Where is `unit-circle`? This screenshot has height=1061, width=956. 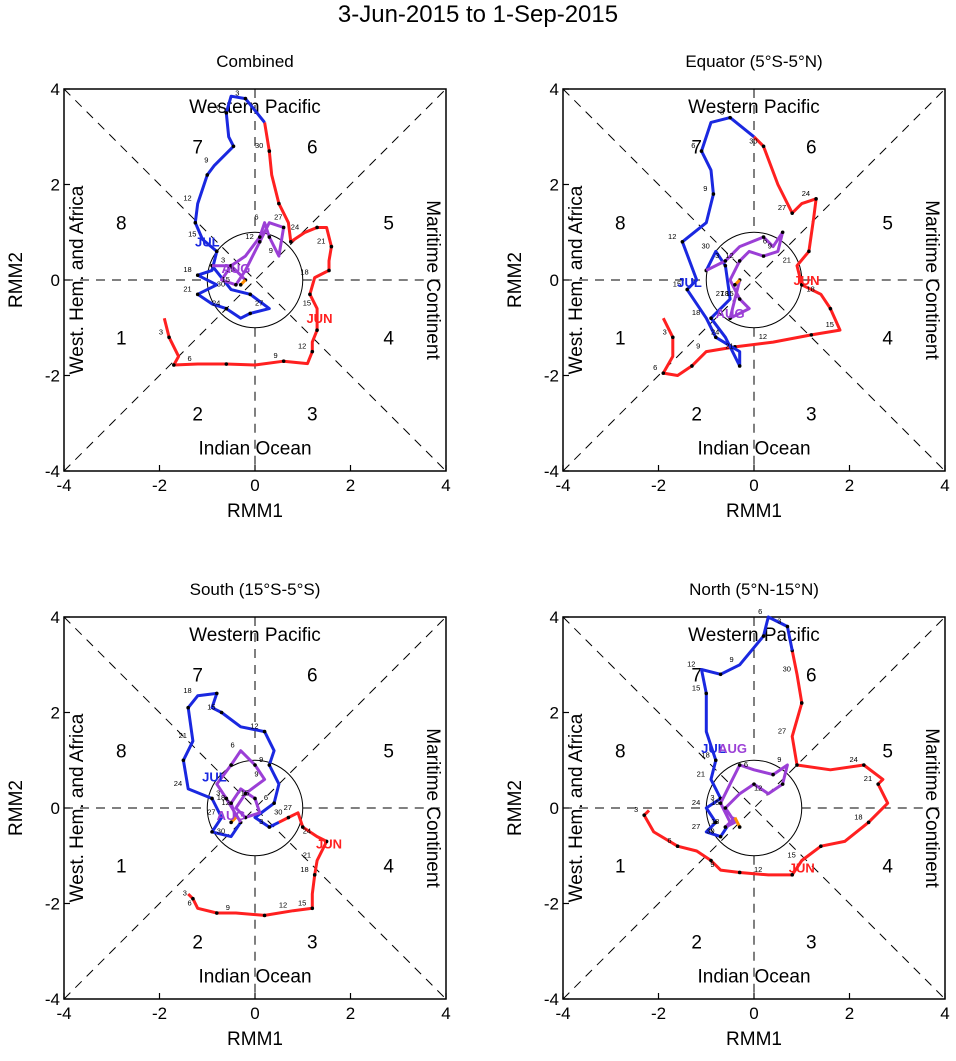
unit-circle is located at coordinates (754, 808).